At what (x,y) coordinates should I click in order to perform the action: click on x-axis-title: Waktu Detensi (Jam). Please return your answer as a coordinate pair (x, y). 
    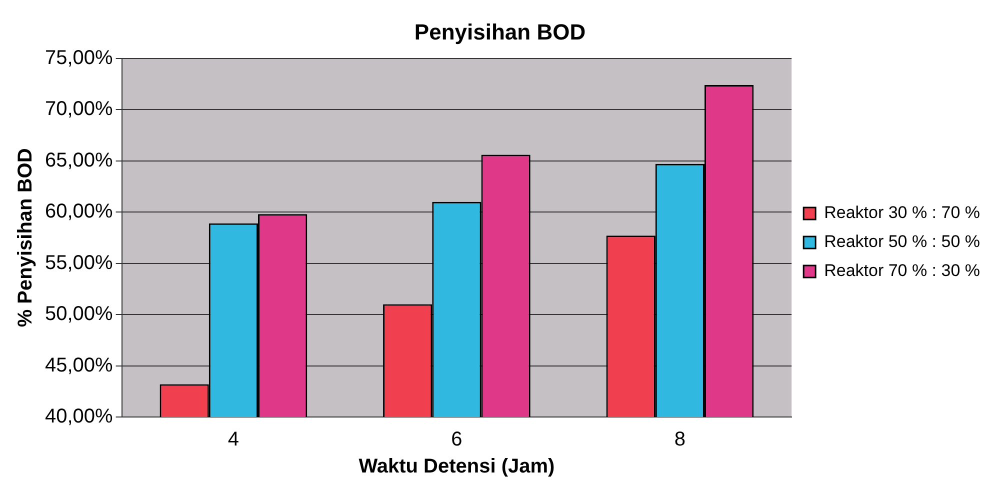
    Looking at the image, I should click on (456, 467).